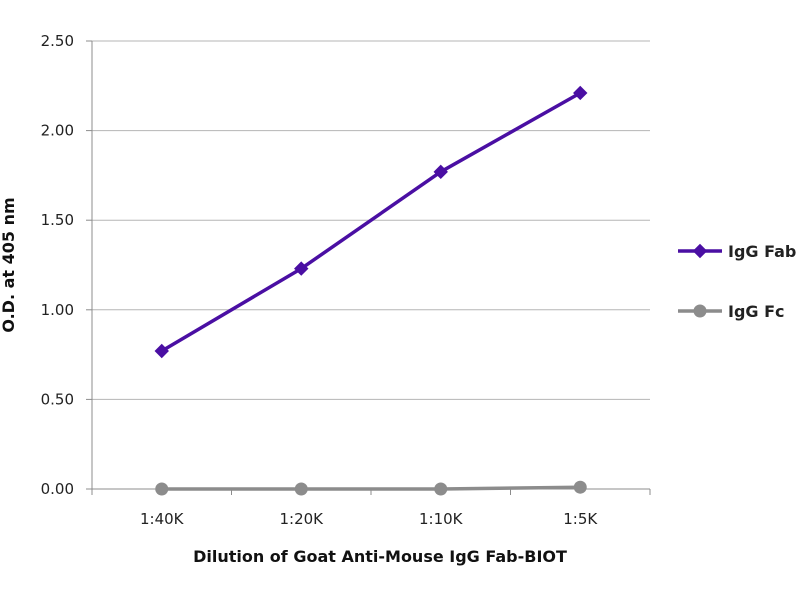 The width and height of the screenshot is (800, 600). I want to click on legend-item-igg-fab: IgG Fab, so click(737, 251).